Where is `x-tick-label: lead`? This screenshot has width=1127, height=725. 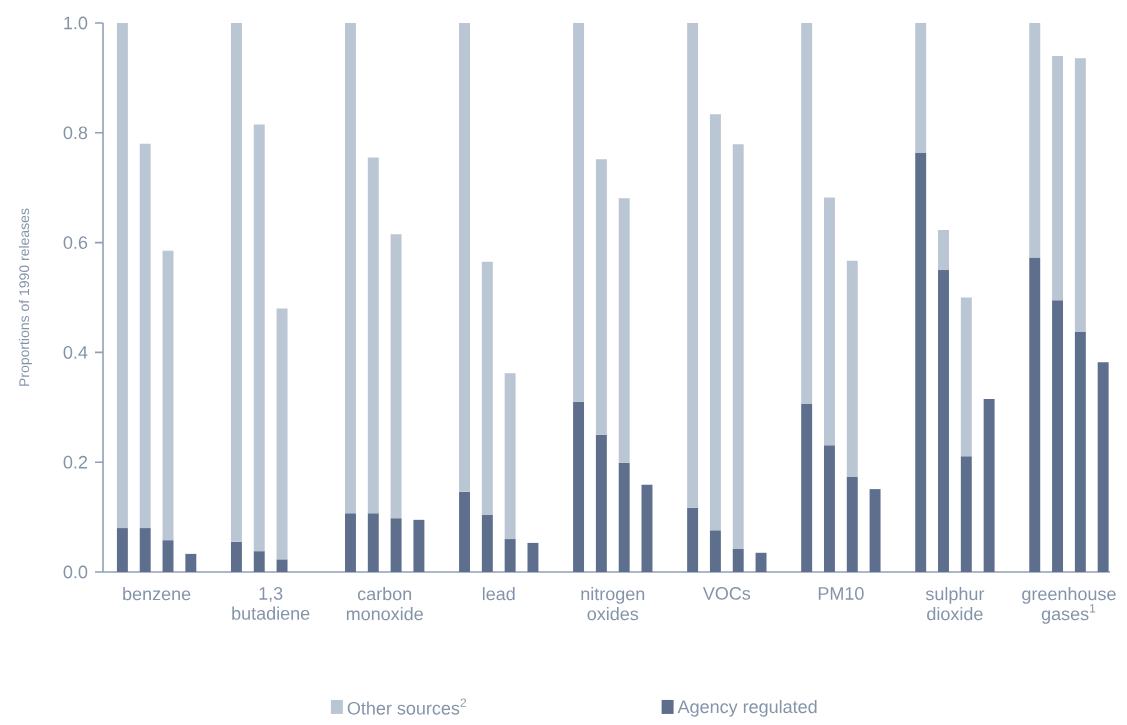
x-tick-label: lead is located at coordinates (498, 594).